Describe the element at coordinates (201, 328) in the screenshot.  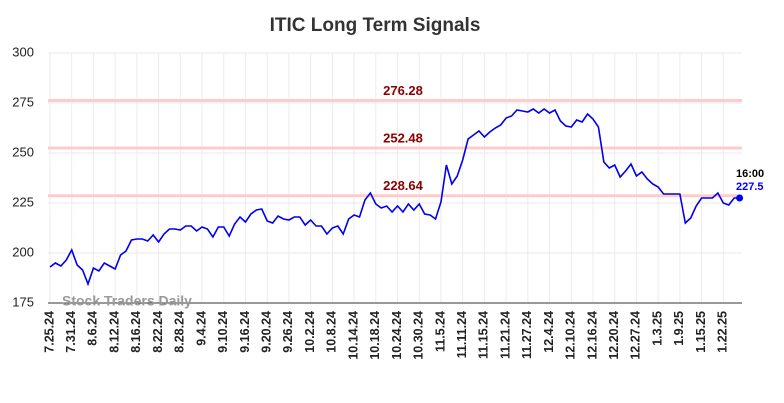
I see `x-tick-label: 9.4.24` at that location.